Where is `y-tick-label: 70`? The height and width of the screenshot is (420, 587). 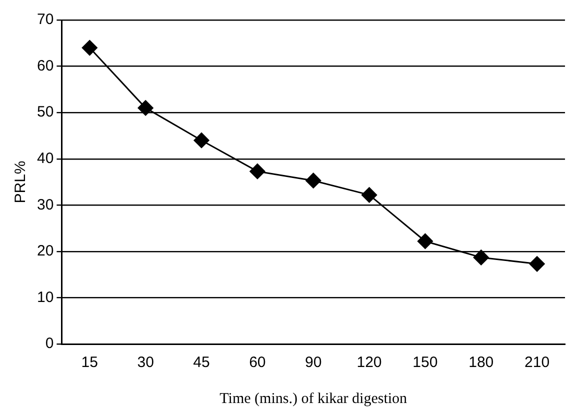
y-tick-label: 70 is located at coordinates (45, 19).